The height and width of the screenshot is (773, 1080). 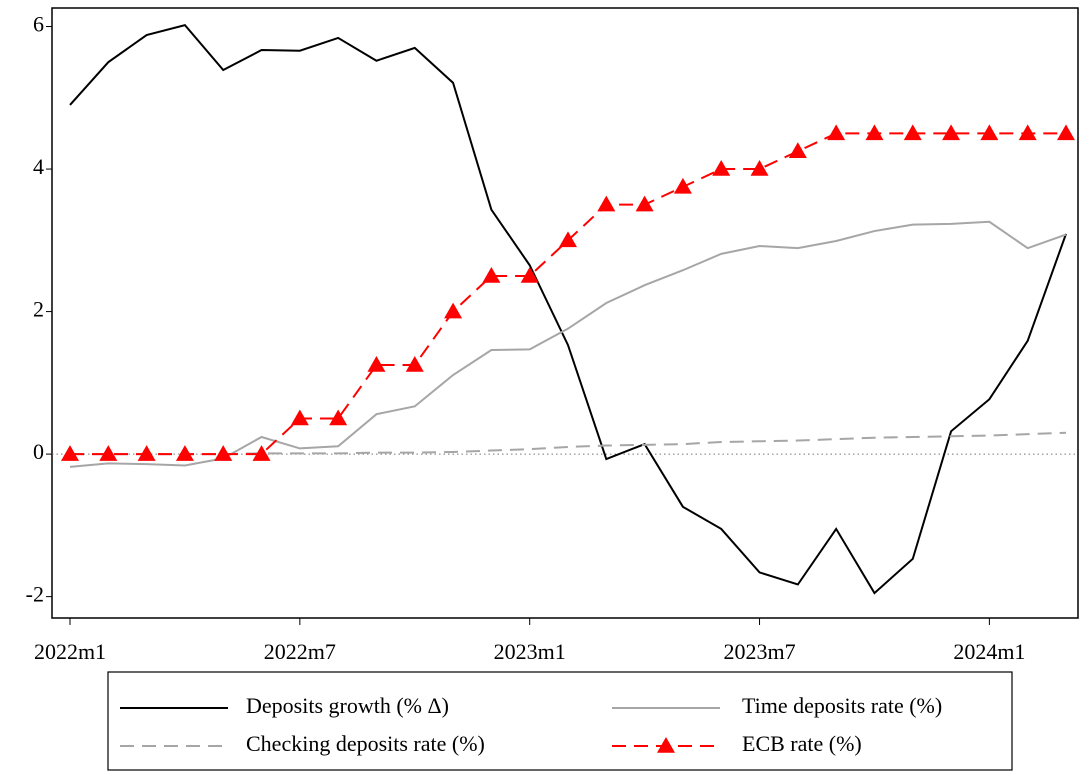 What do you see at coordinates (530, 651) in the screenshot?
I see `x-tick-label: 2023m1` at bounding box center [530, 651].